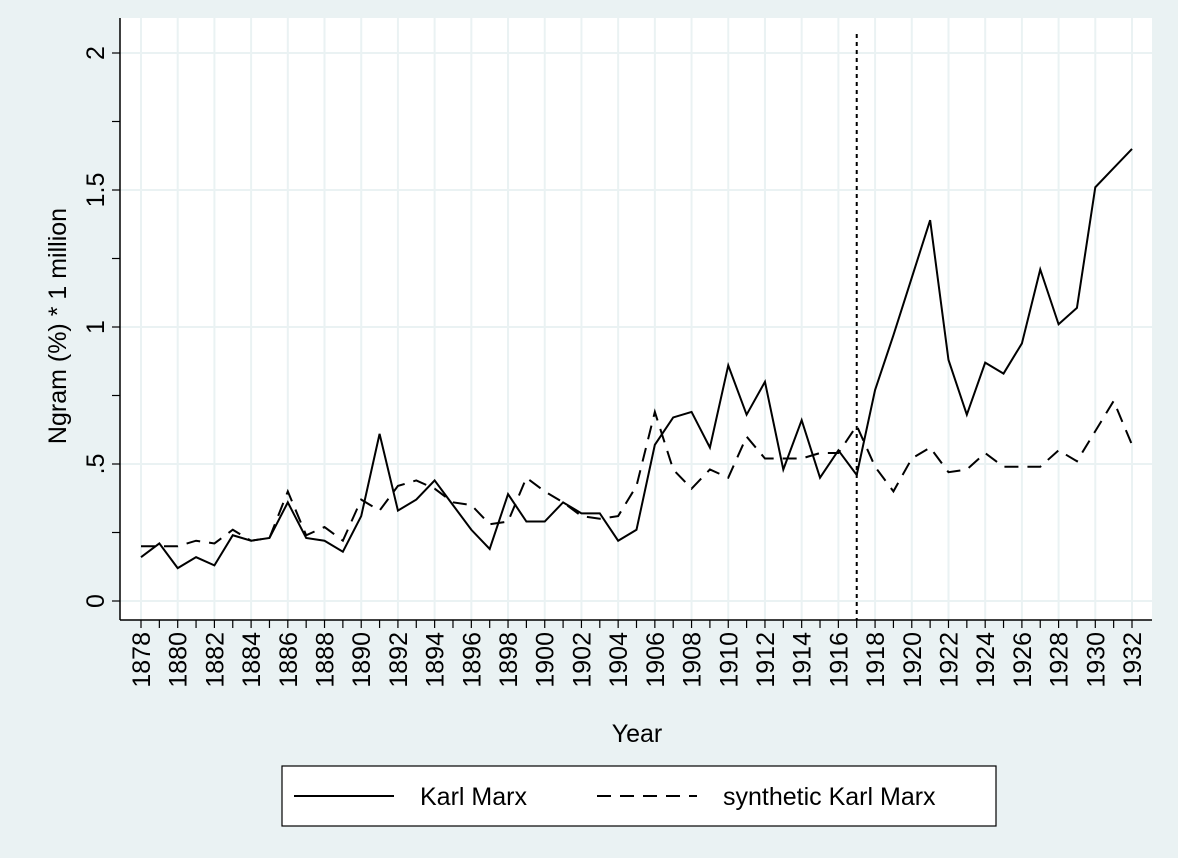 Image resolution: width=1178 pixels, height=863 pixels. I want to click on x-tick-label: 1902, so click(582, 660).